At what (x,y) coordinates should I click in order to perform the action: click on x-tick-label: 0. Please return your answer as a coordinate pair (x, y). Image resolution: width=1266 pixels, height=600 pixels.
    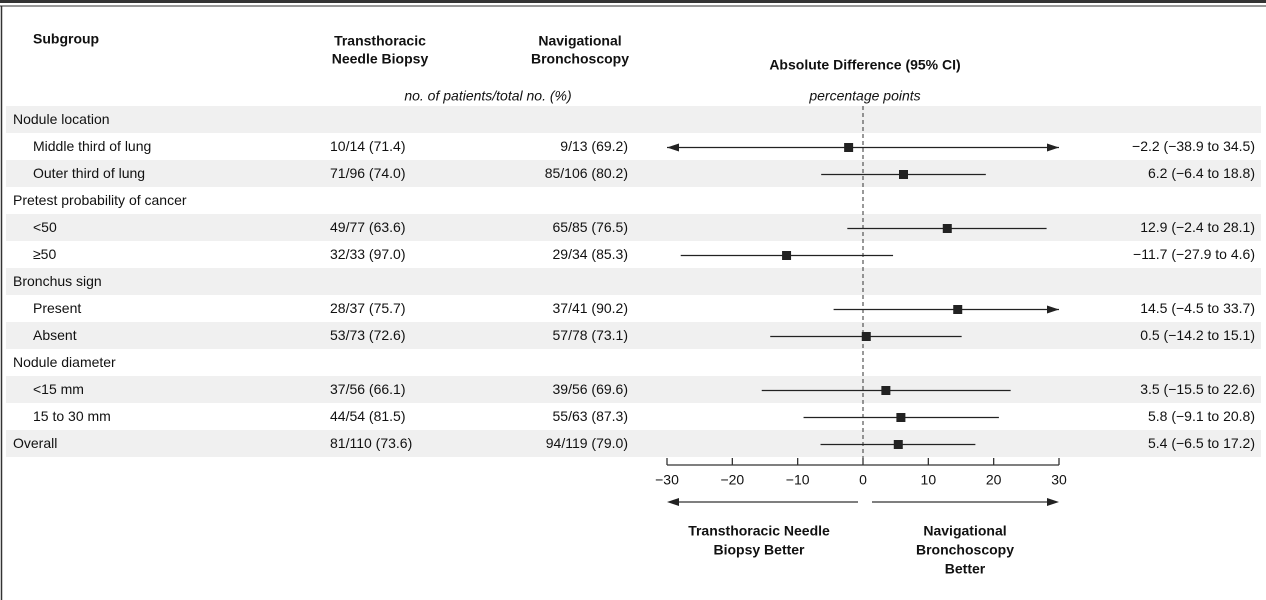
    Looking at the image, I should click on (863, 480).